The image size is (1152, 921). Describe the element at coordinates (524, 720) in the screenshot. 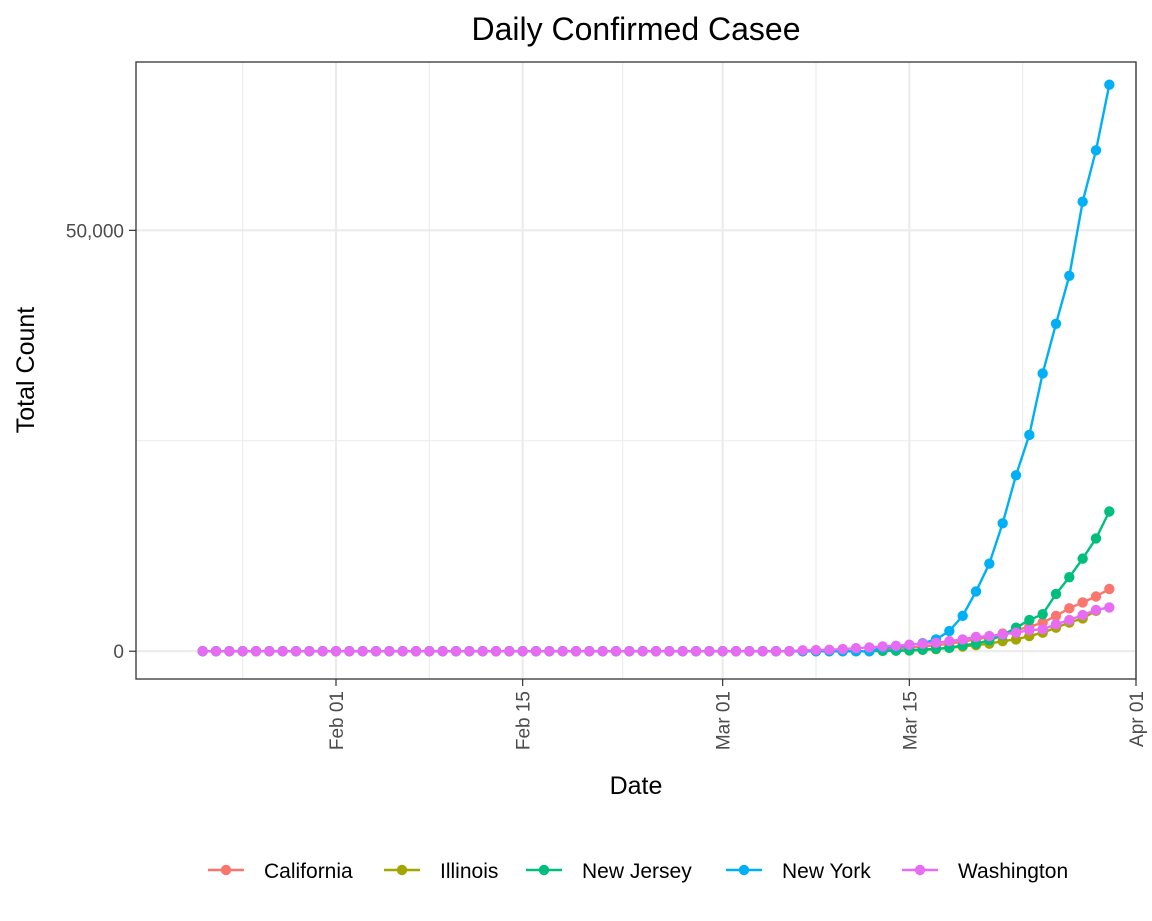

I see `x-tick-label: Feb 15` at that location.